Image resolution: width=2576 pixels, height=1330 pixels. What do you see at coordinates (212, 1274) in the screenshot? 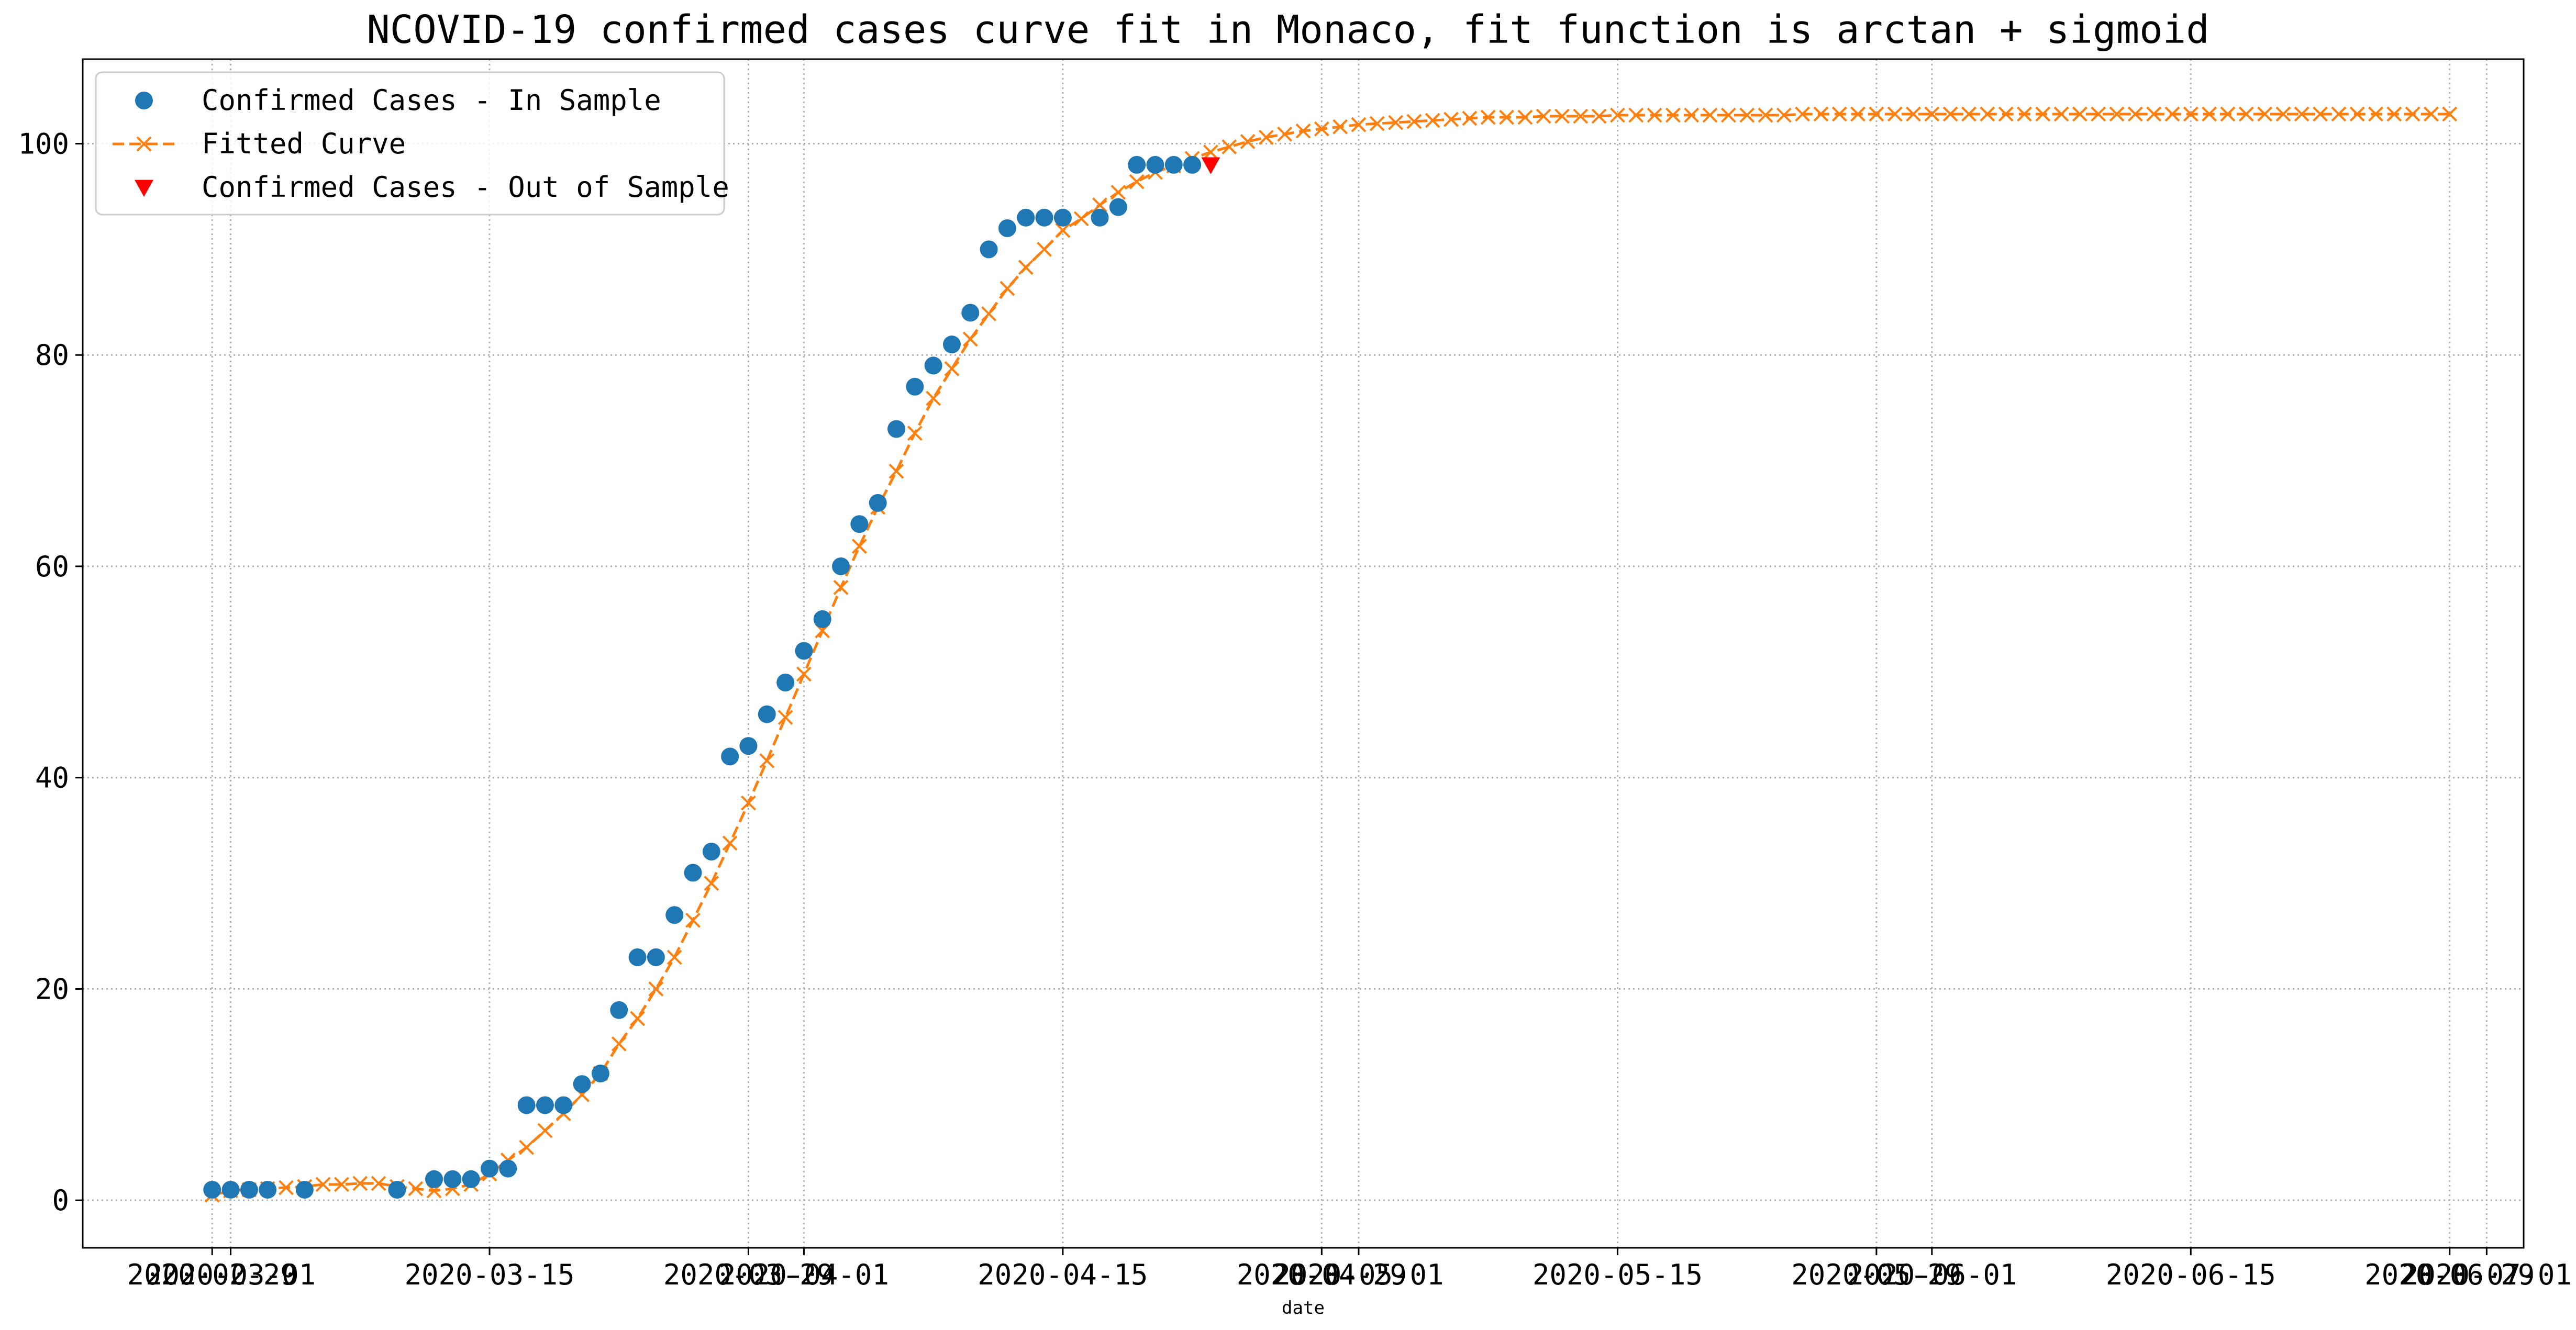
I see `x-tick-label: 2020-02-29` at bounding box center [212, 1274].